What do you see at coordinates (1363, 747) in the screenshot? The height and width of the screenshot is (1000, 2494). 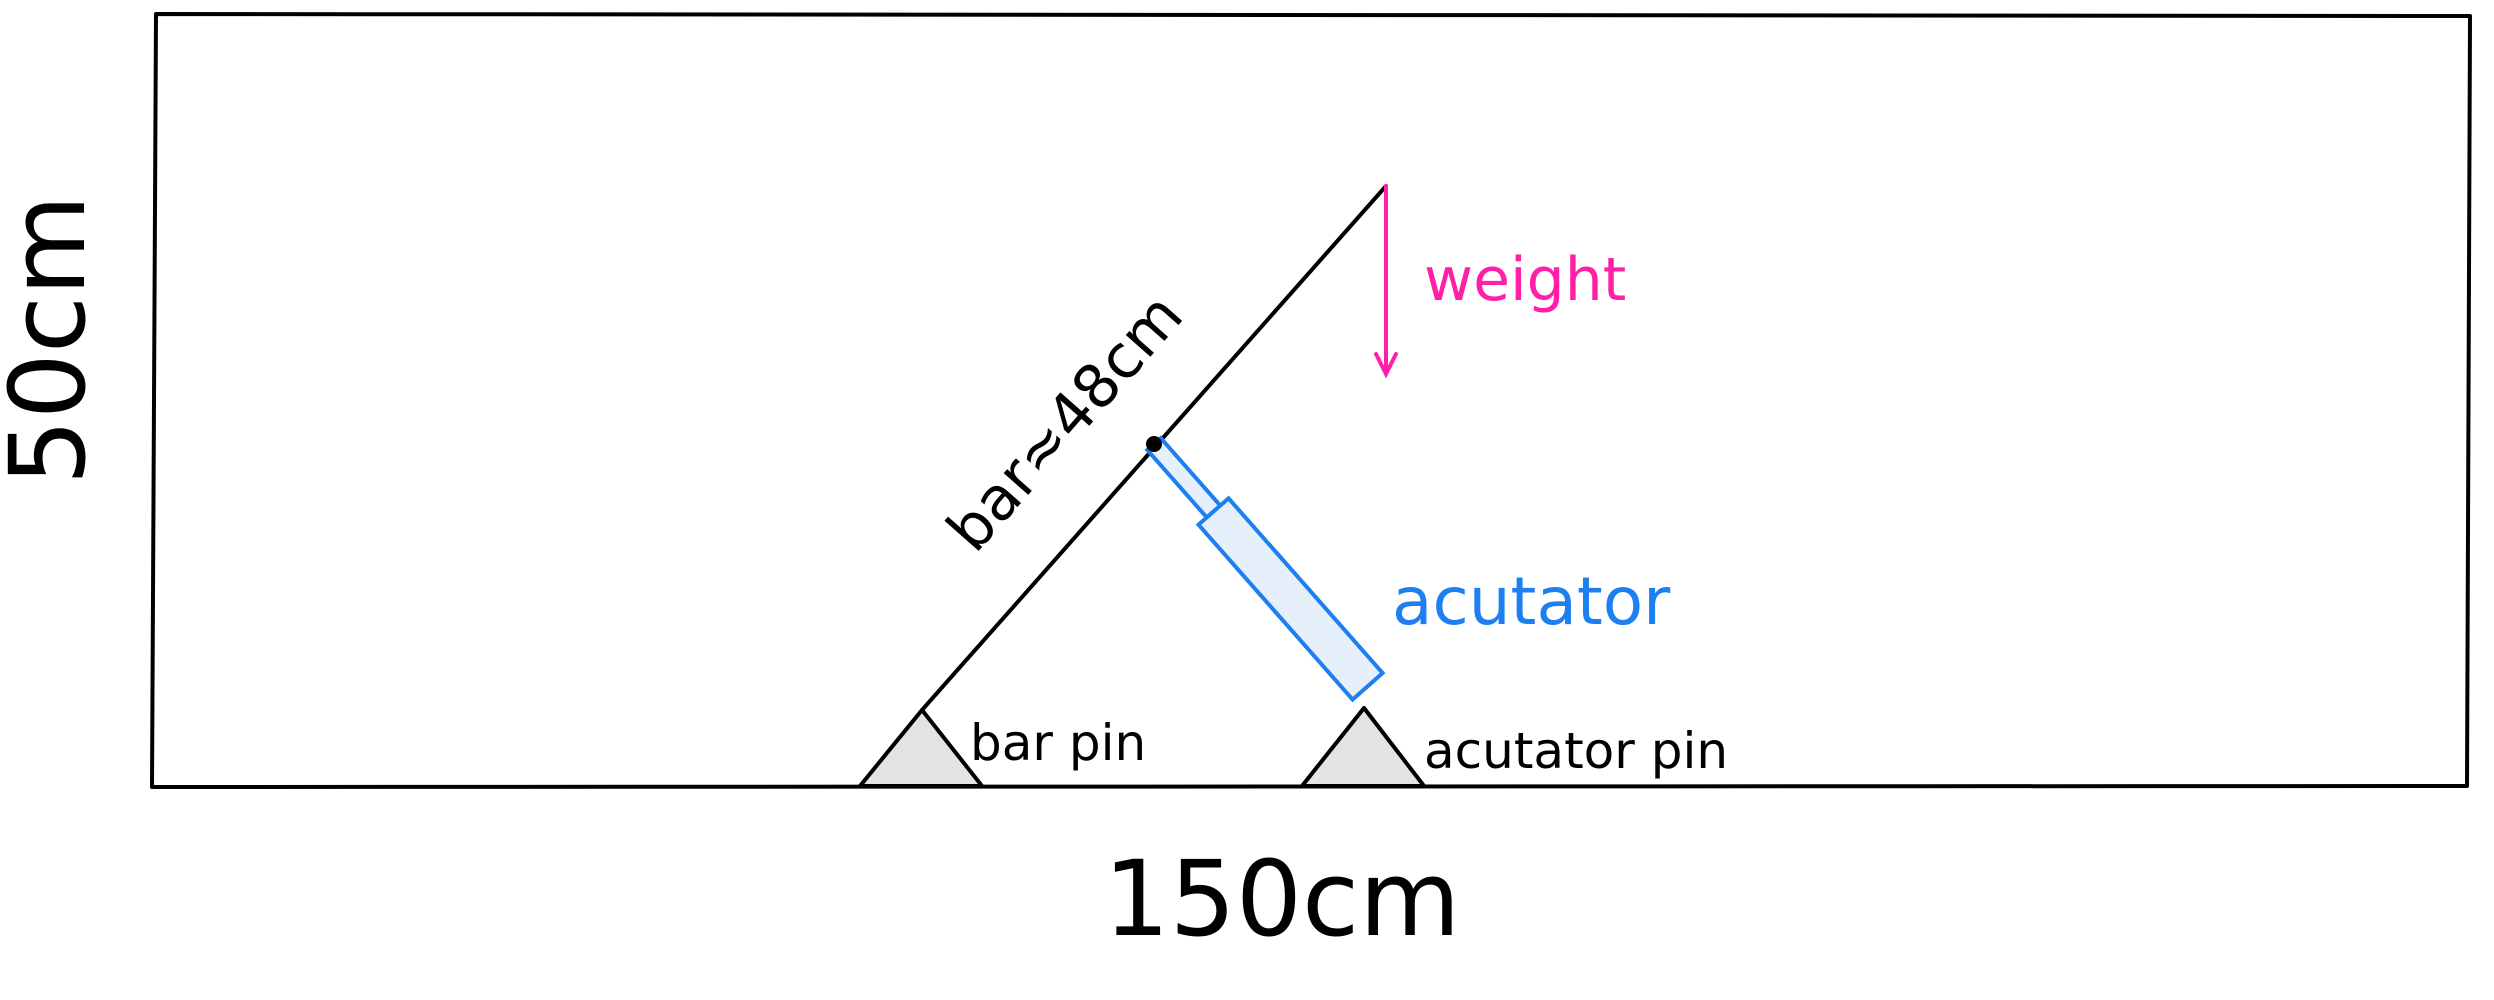 I see `actuator-pin` at bounding box center [1363, 747].